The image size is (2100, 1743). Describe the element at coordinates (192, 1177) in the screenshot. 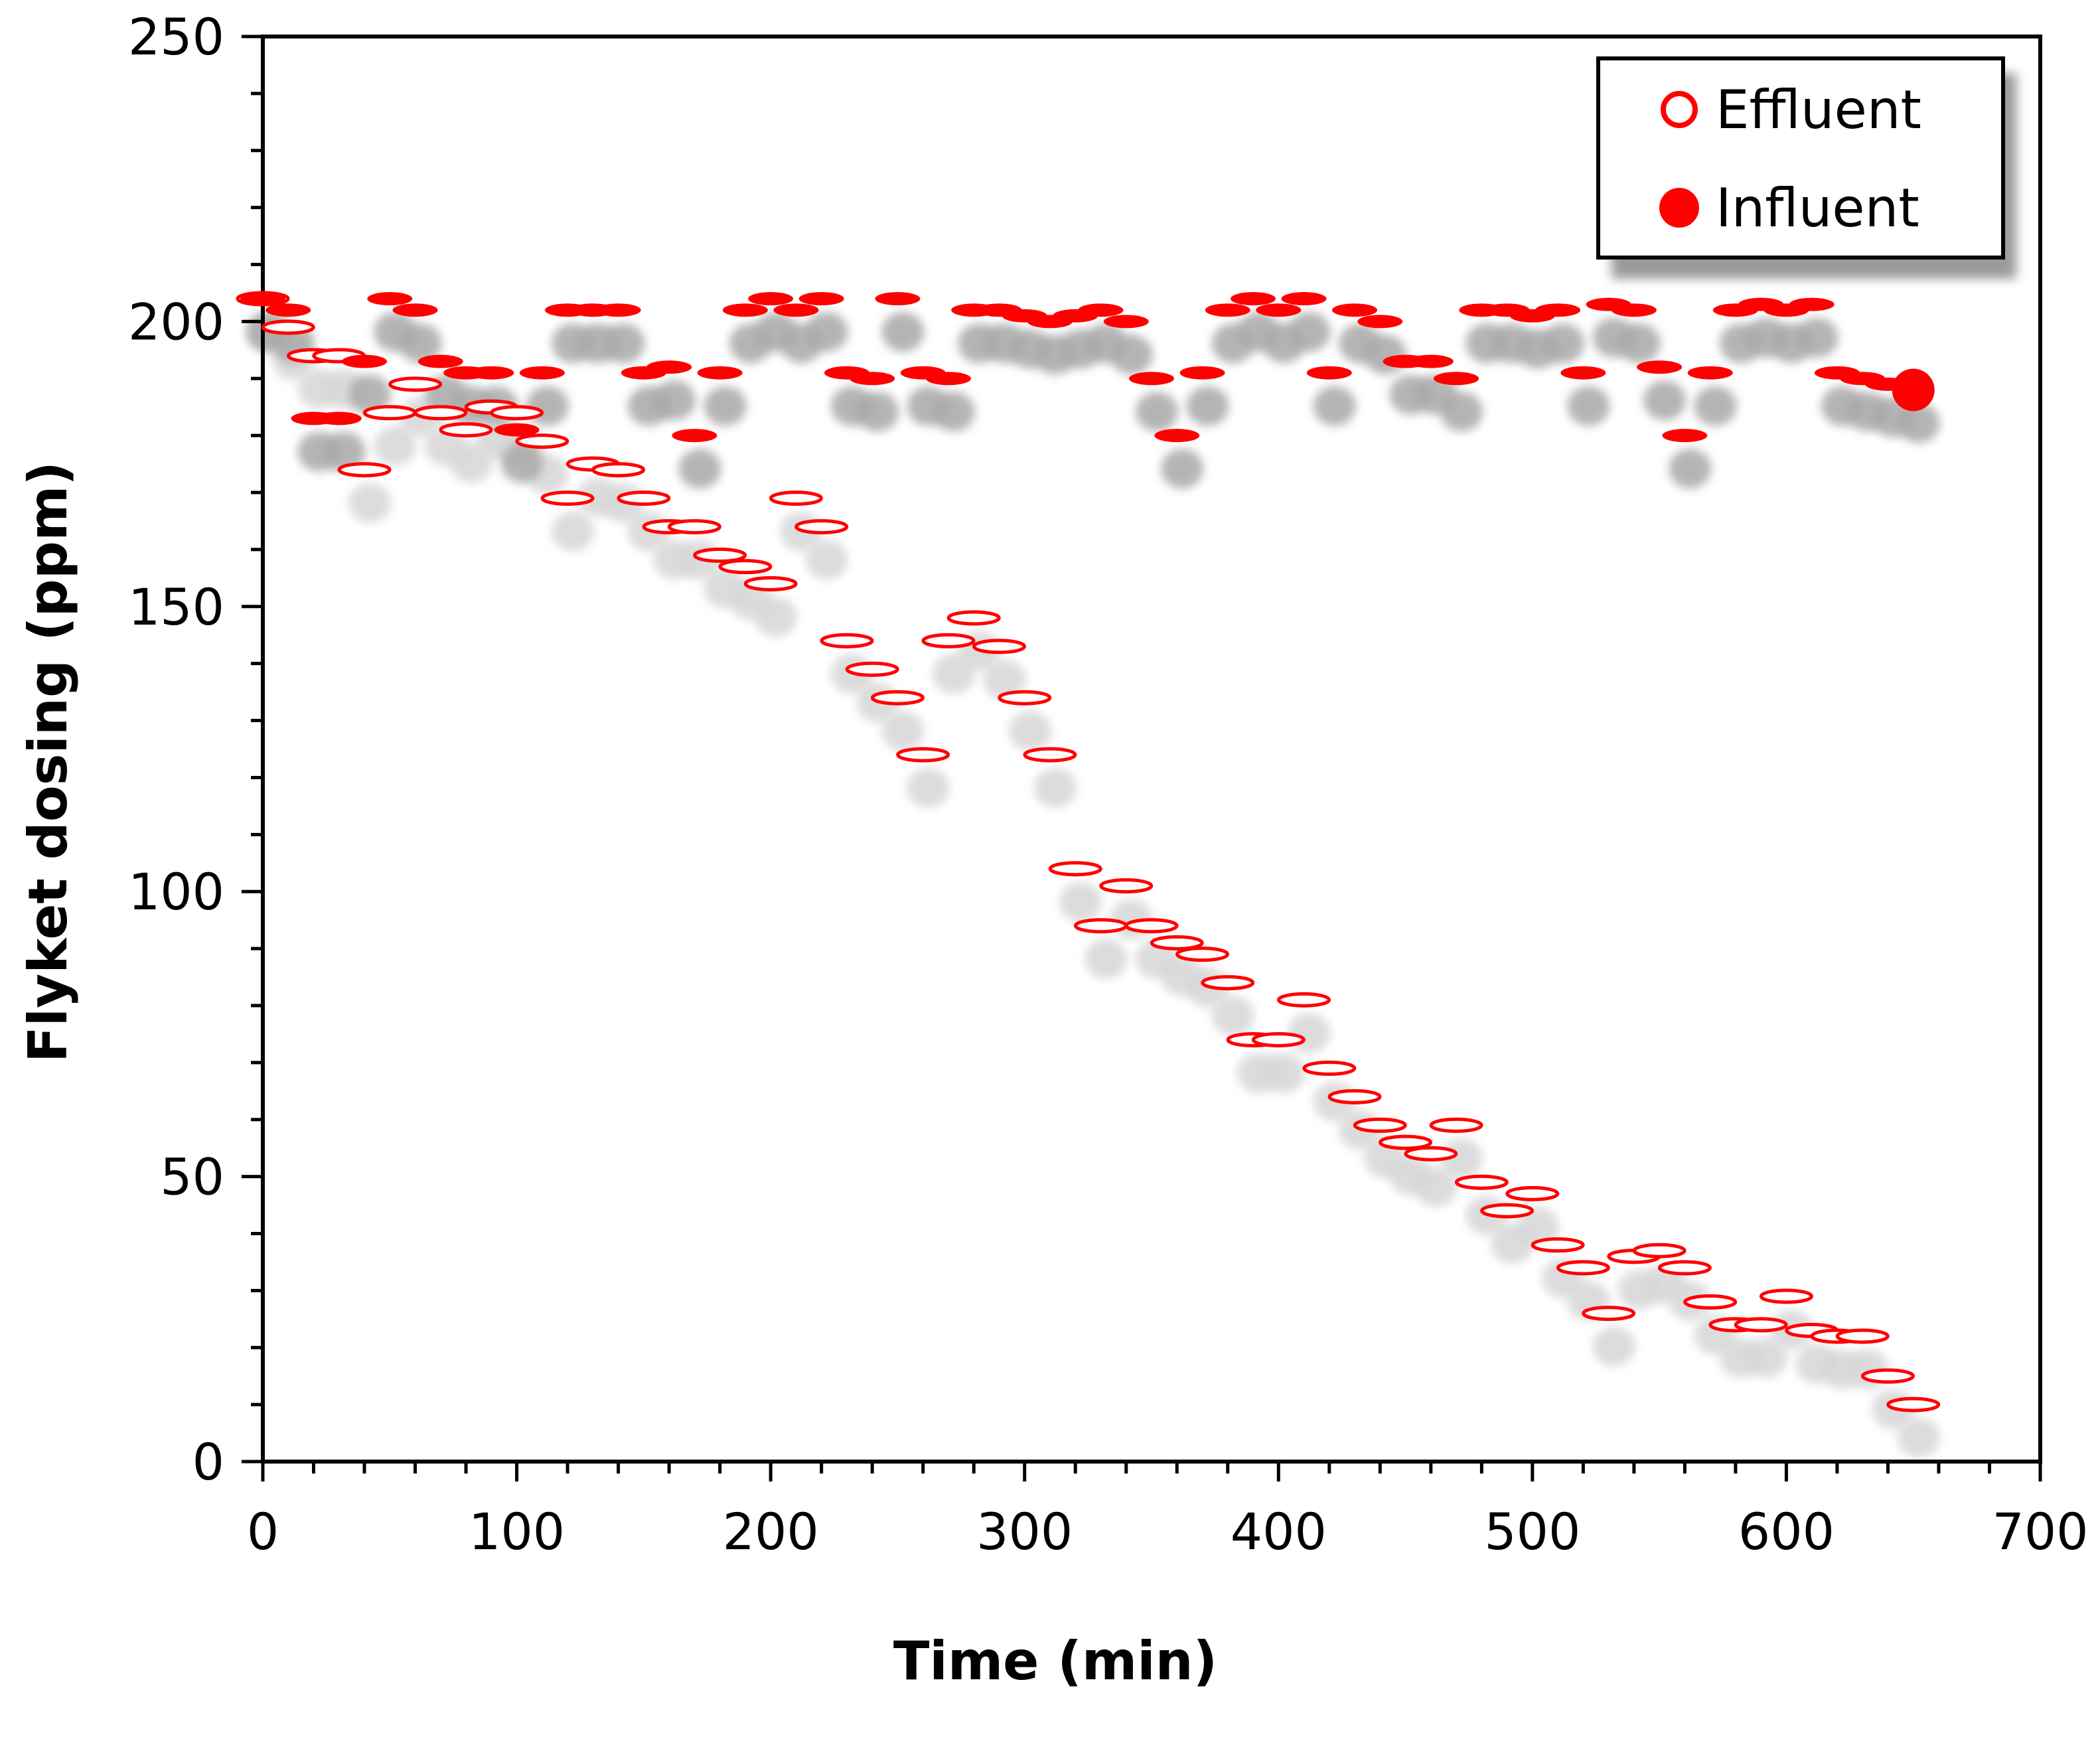

I see `y-tick-label: 50` at that location.